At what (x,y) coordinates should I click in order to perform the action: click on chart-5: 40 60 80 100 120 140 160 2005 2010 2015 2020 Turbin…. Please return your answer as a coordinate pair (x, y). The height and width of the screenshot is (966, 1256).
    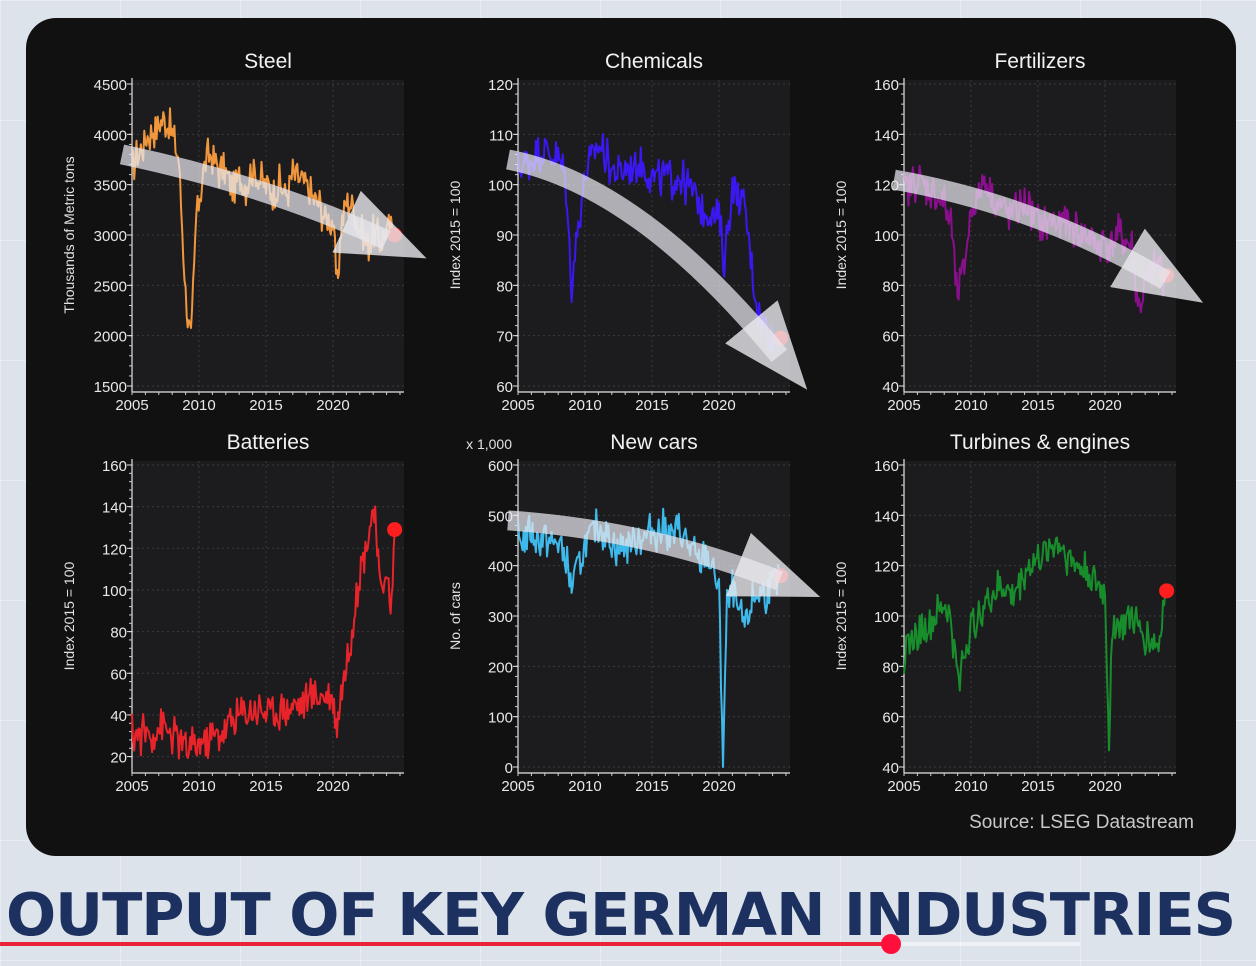
    Looking at the image, I should click on (1004, 613).